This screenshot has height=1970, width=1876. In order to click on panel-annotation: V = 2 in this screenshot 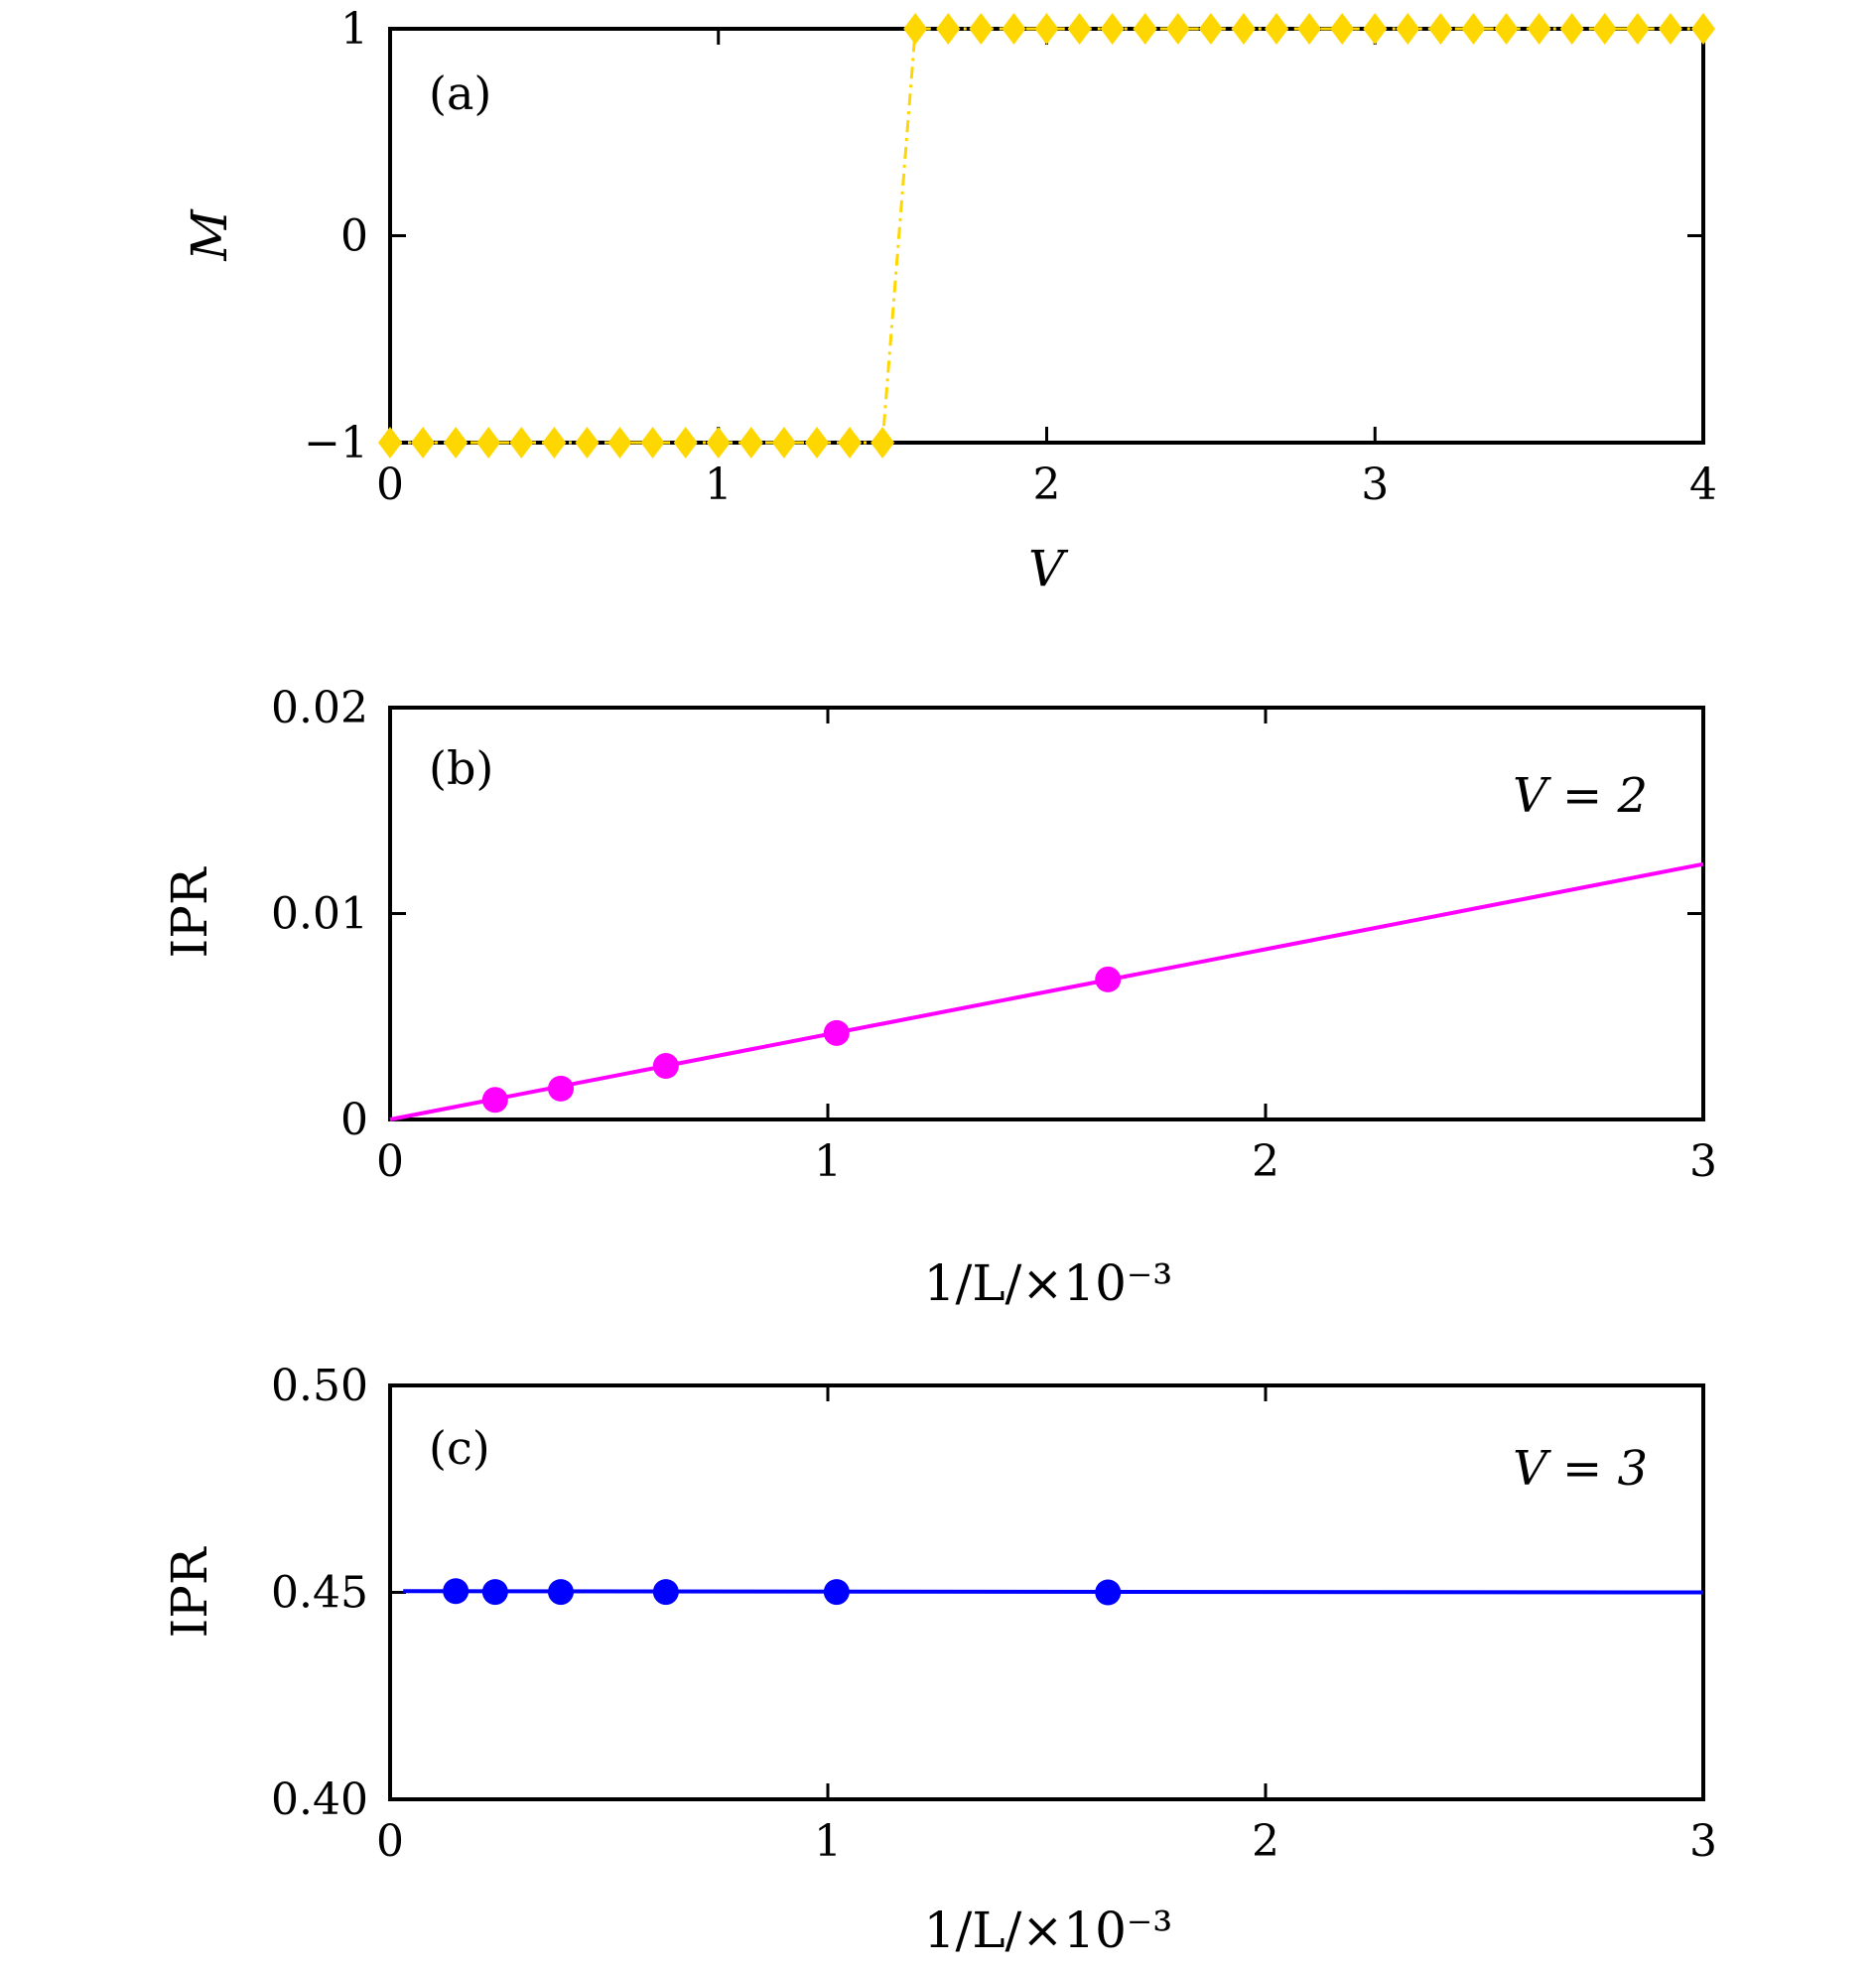, I will do `click(1580, 796)`.